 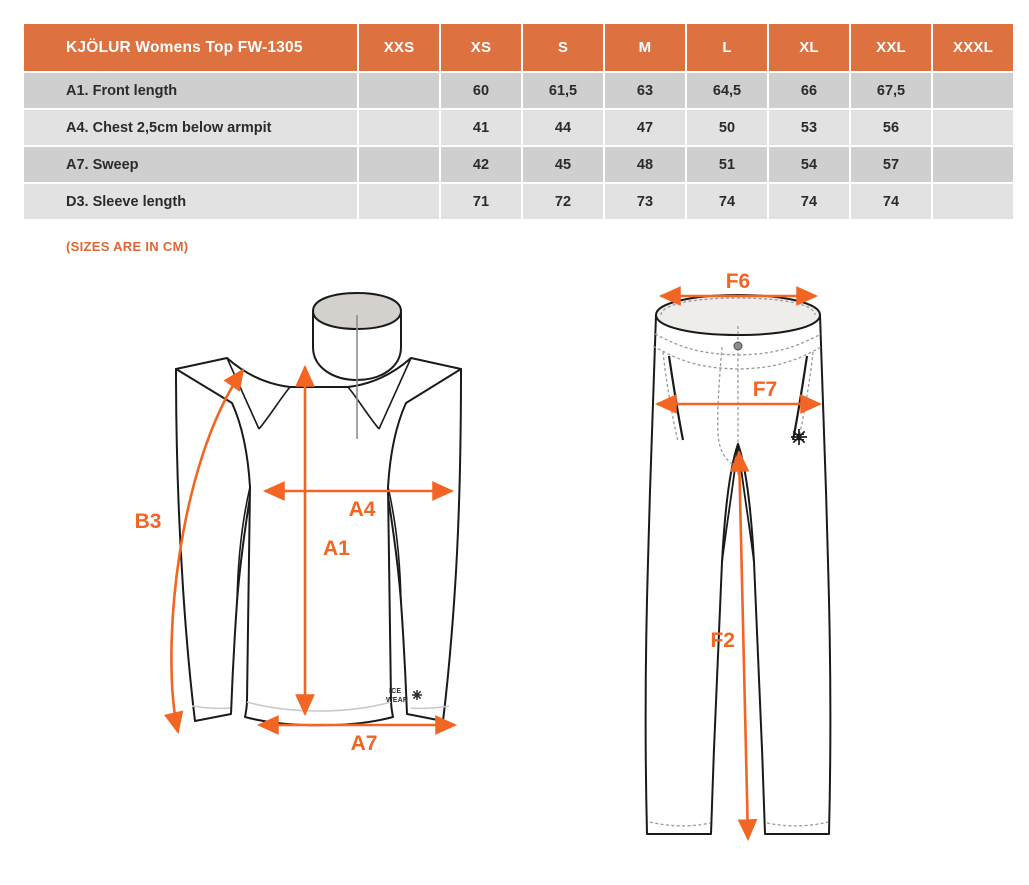 What do you see at coordinates (362, 509) in the screenshot?
I see `dimension-label-a4: A4` at bounding box center [362, 509].